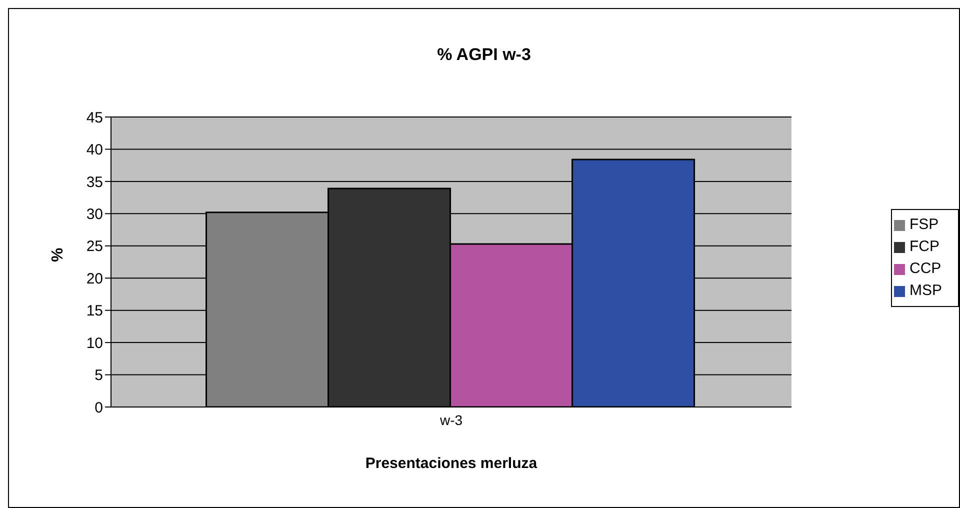 The height and width of the screenshot is (508, 960). I want to click on y-tick-label: 40, so click(94, 150).